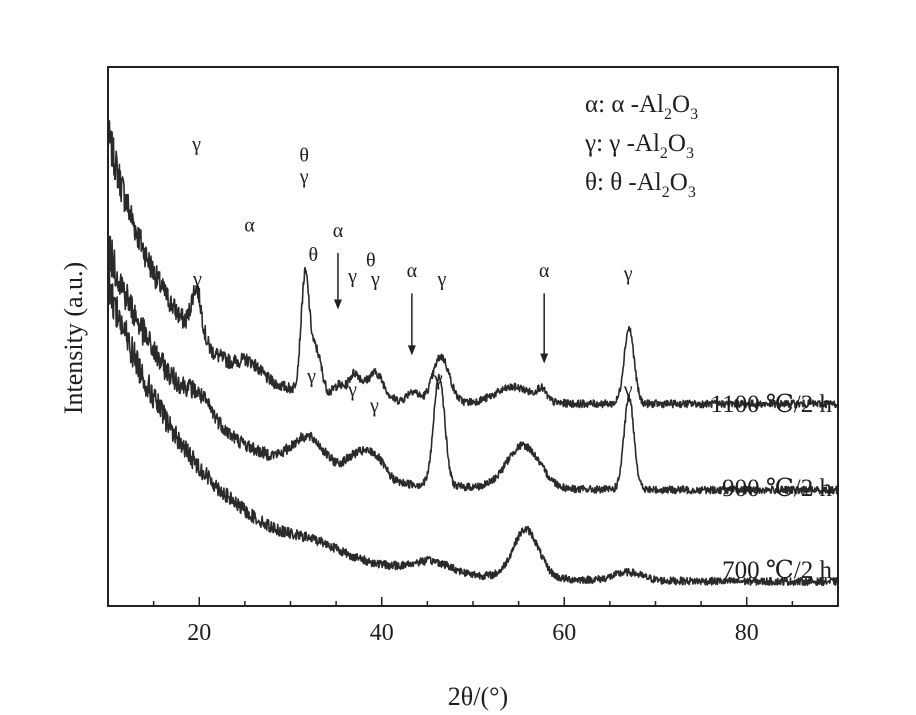 Image resolution: width=916 pixels, height=715 pixels. I want to click on x-axis-label: 2θ/(°), so click(478, 696).